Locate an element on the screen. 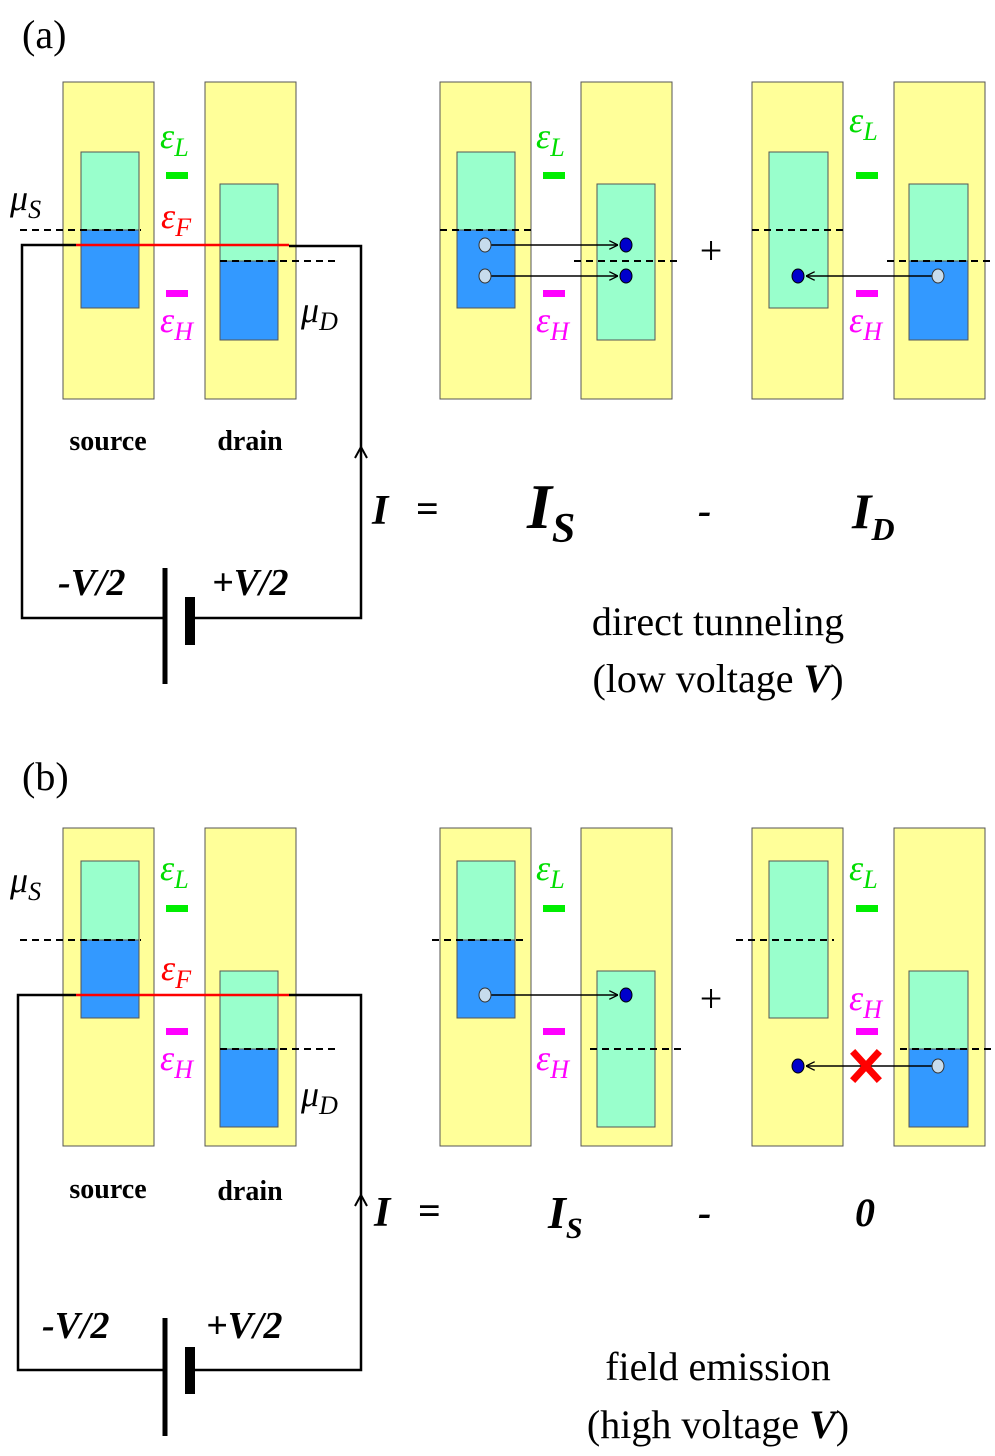  zero-term: 0 is located at coordinates (865, 1212).